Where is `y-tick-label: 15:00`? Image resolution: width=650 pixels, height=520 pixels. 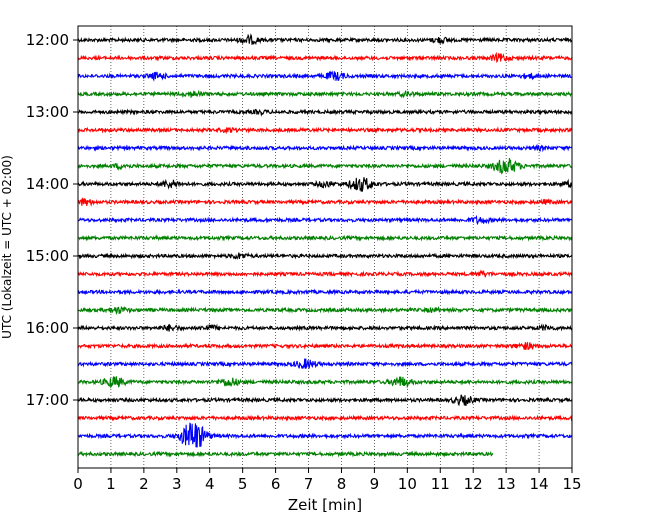 y-tick-label: 15:00 is located at coordinates (47, 256).